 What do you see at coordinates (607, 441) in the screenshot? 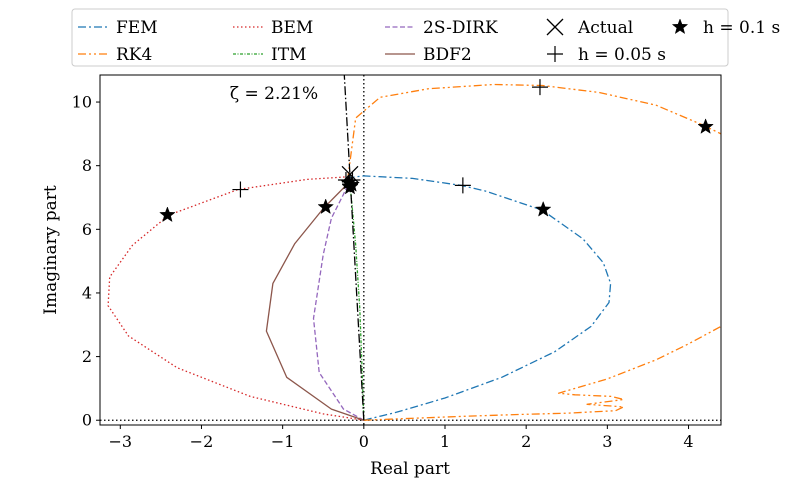
I see `x-tick-label: 3` at bounding box center [607, 441].